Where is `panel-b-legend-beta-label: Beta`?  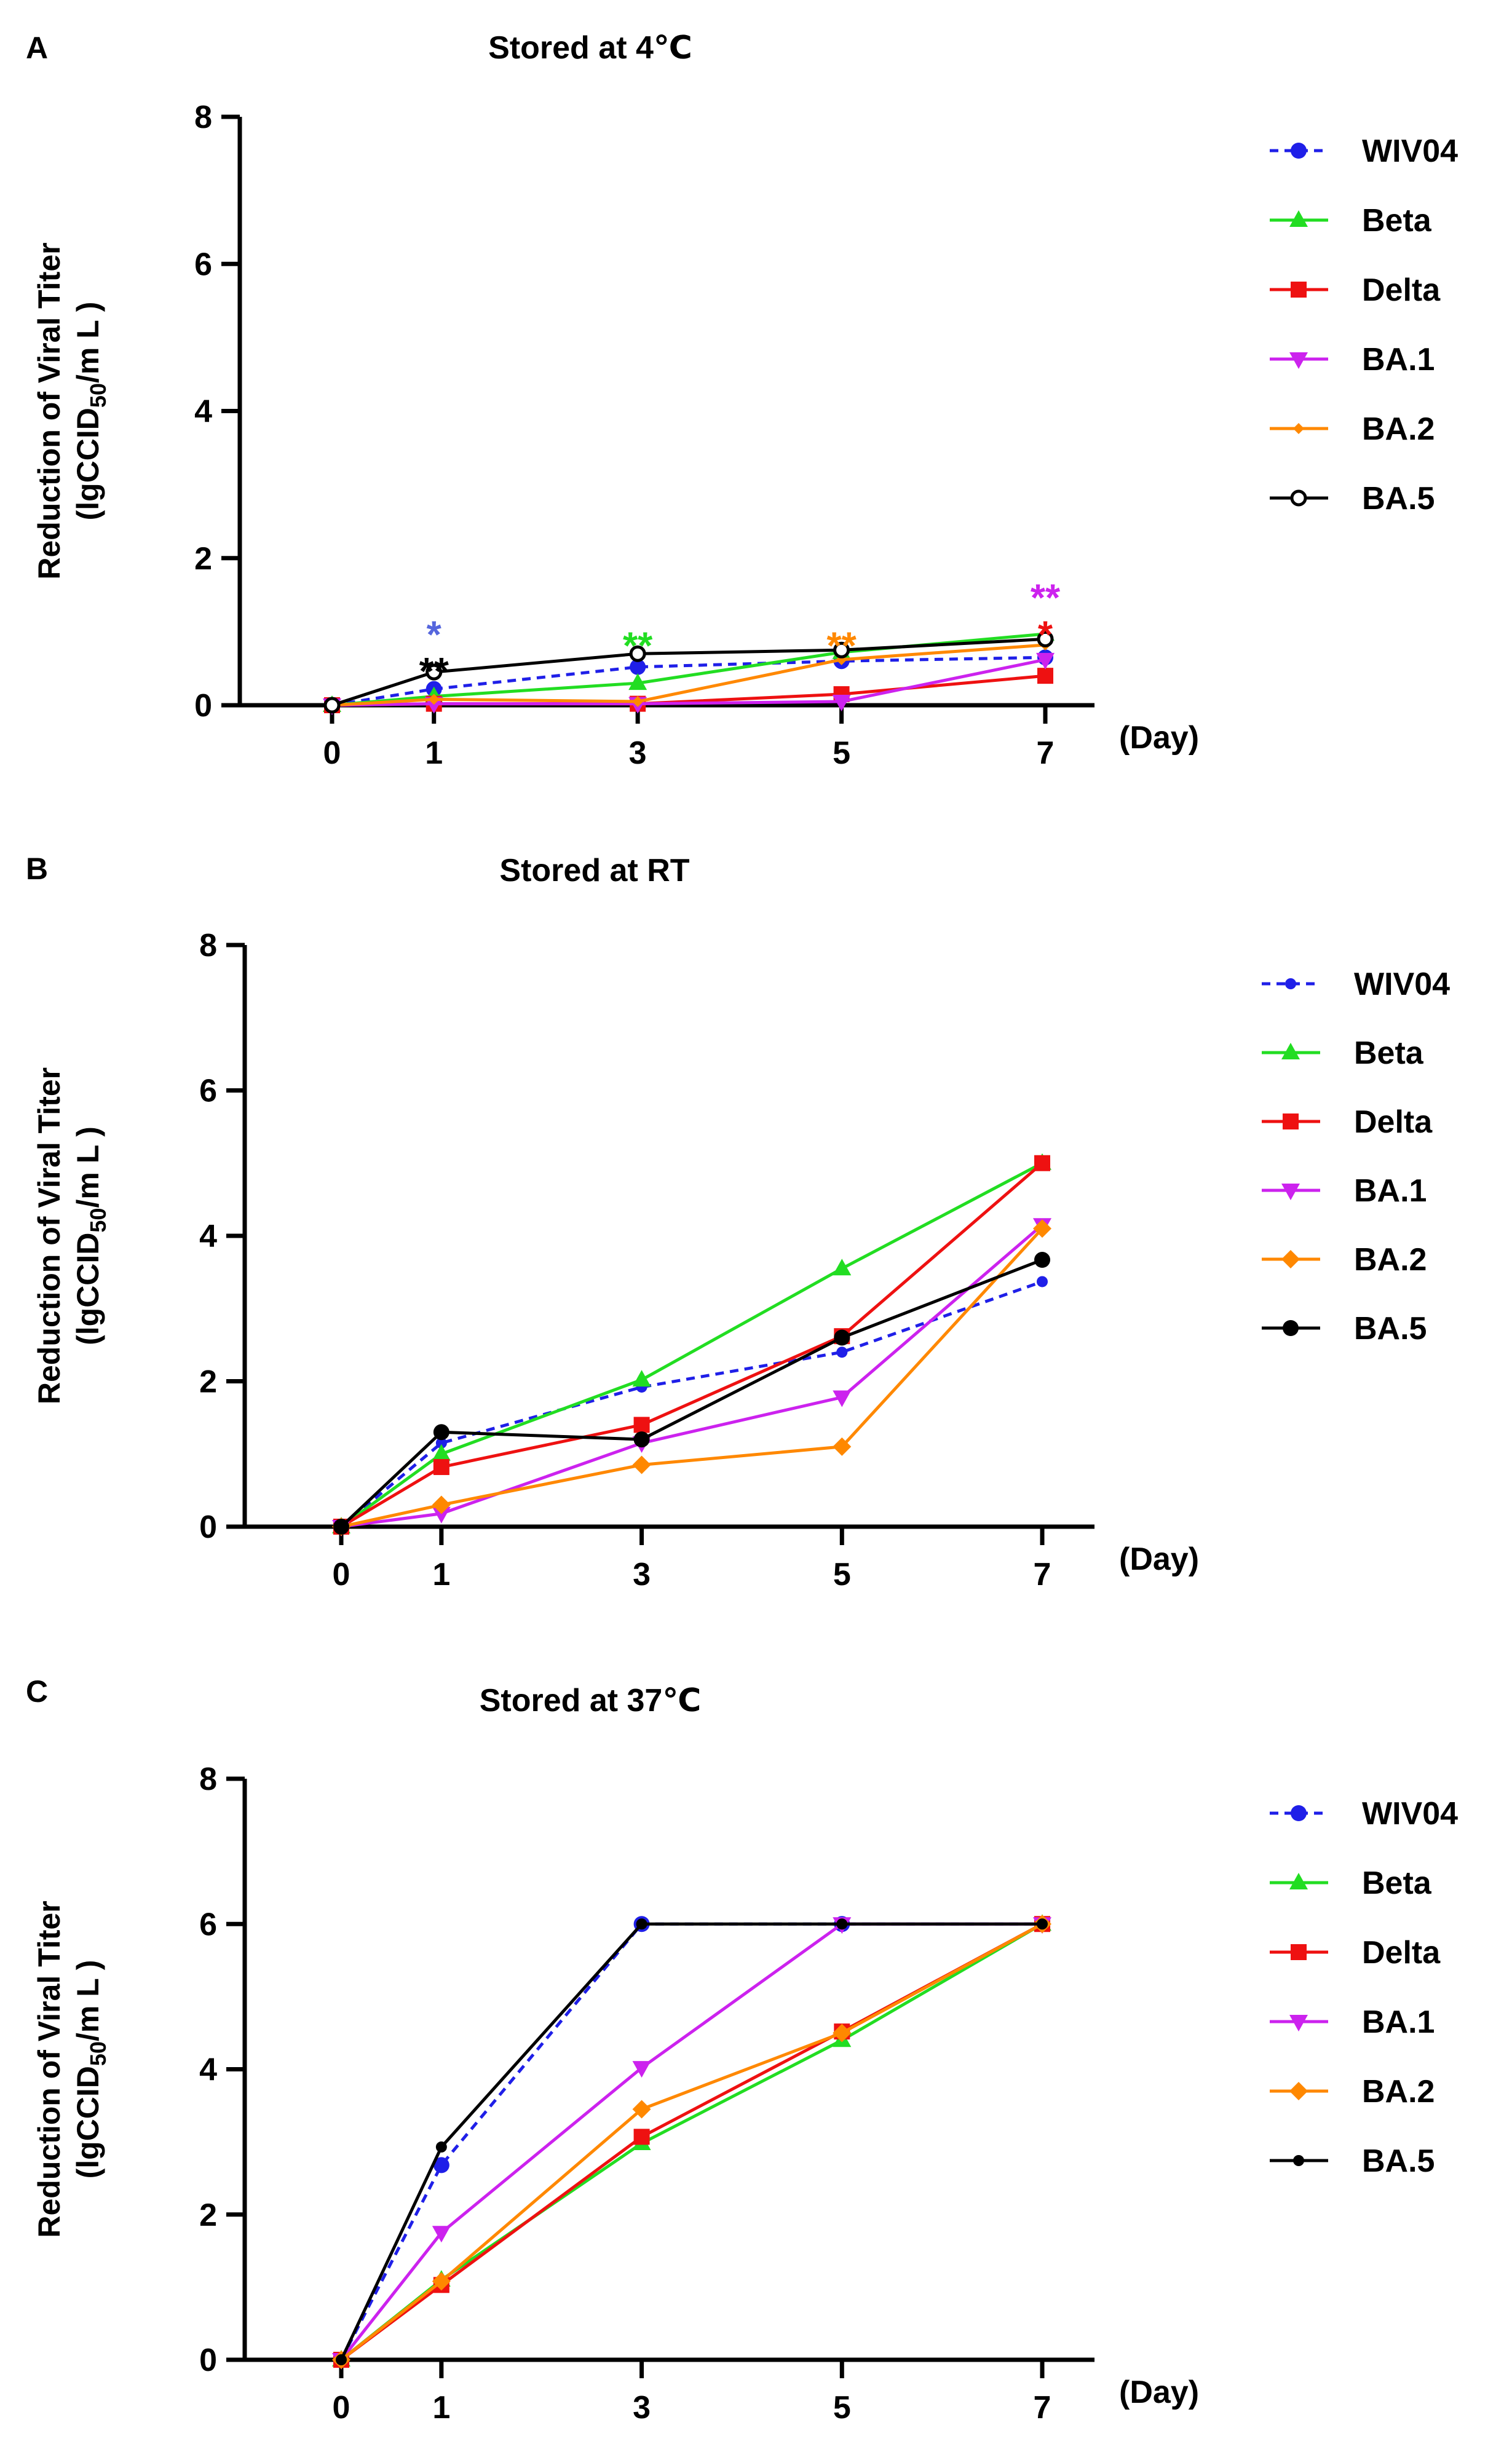 panel-b-legend-beta-label: Beta is located at coordinates (1389, 1053).